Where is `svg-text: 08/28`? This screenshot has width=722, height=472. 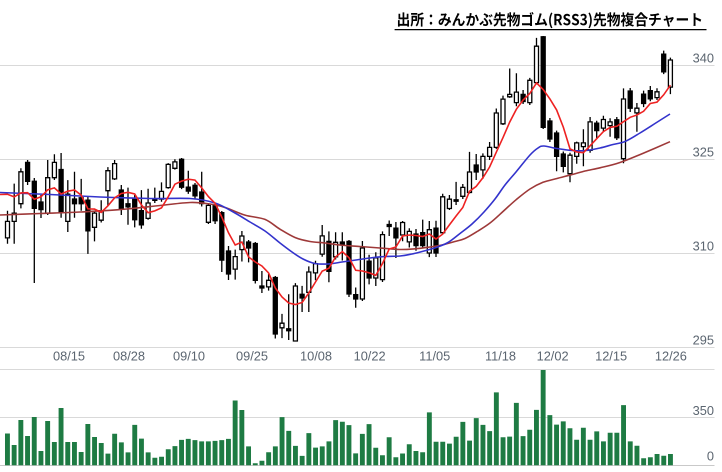 svg-text: 08/28 is located at coordinates (129, 355).